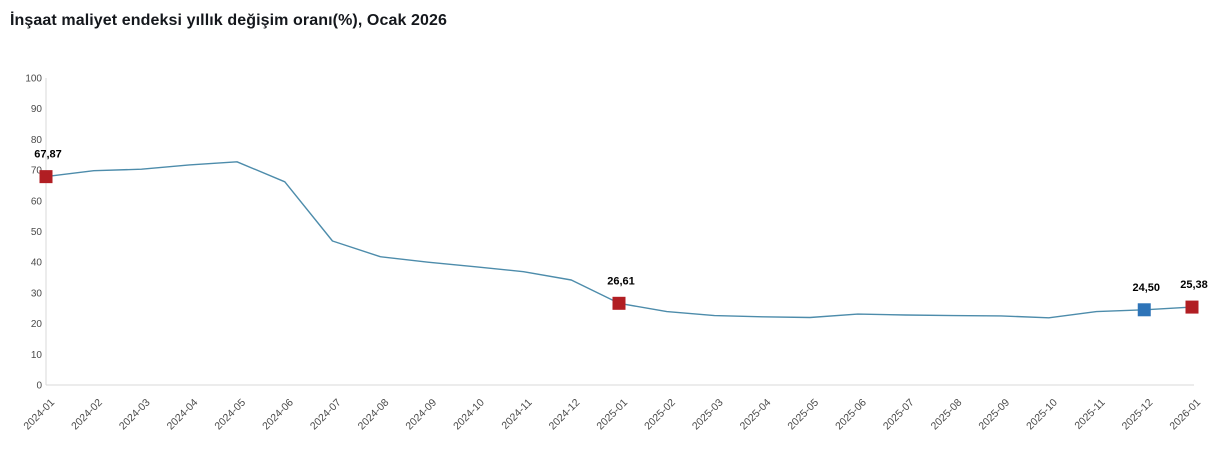  Describe the element at coordinates (135, 415) in the screenshot. I see `x-tick-label: 2024-03` at that location.